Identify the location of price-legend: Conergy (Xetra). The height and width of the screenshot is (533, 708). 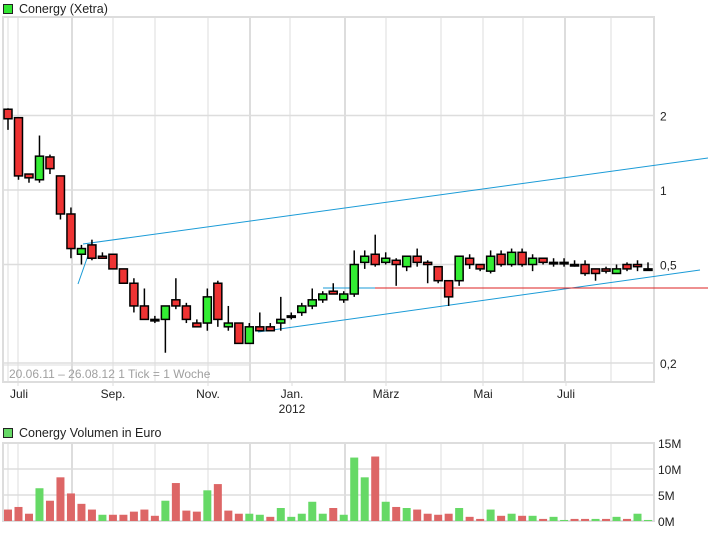
(55, 9).